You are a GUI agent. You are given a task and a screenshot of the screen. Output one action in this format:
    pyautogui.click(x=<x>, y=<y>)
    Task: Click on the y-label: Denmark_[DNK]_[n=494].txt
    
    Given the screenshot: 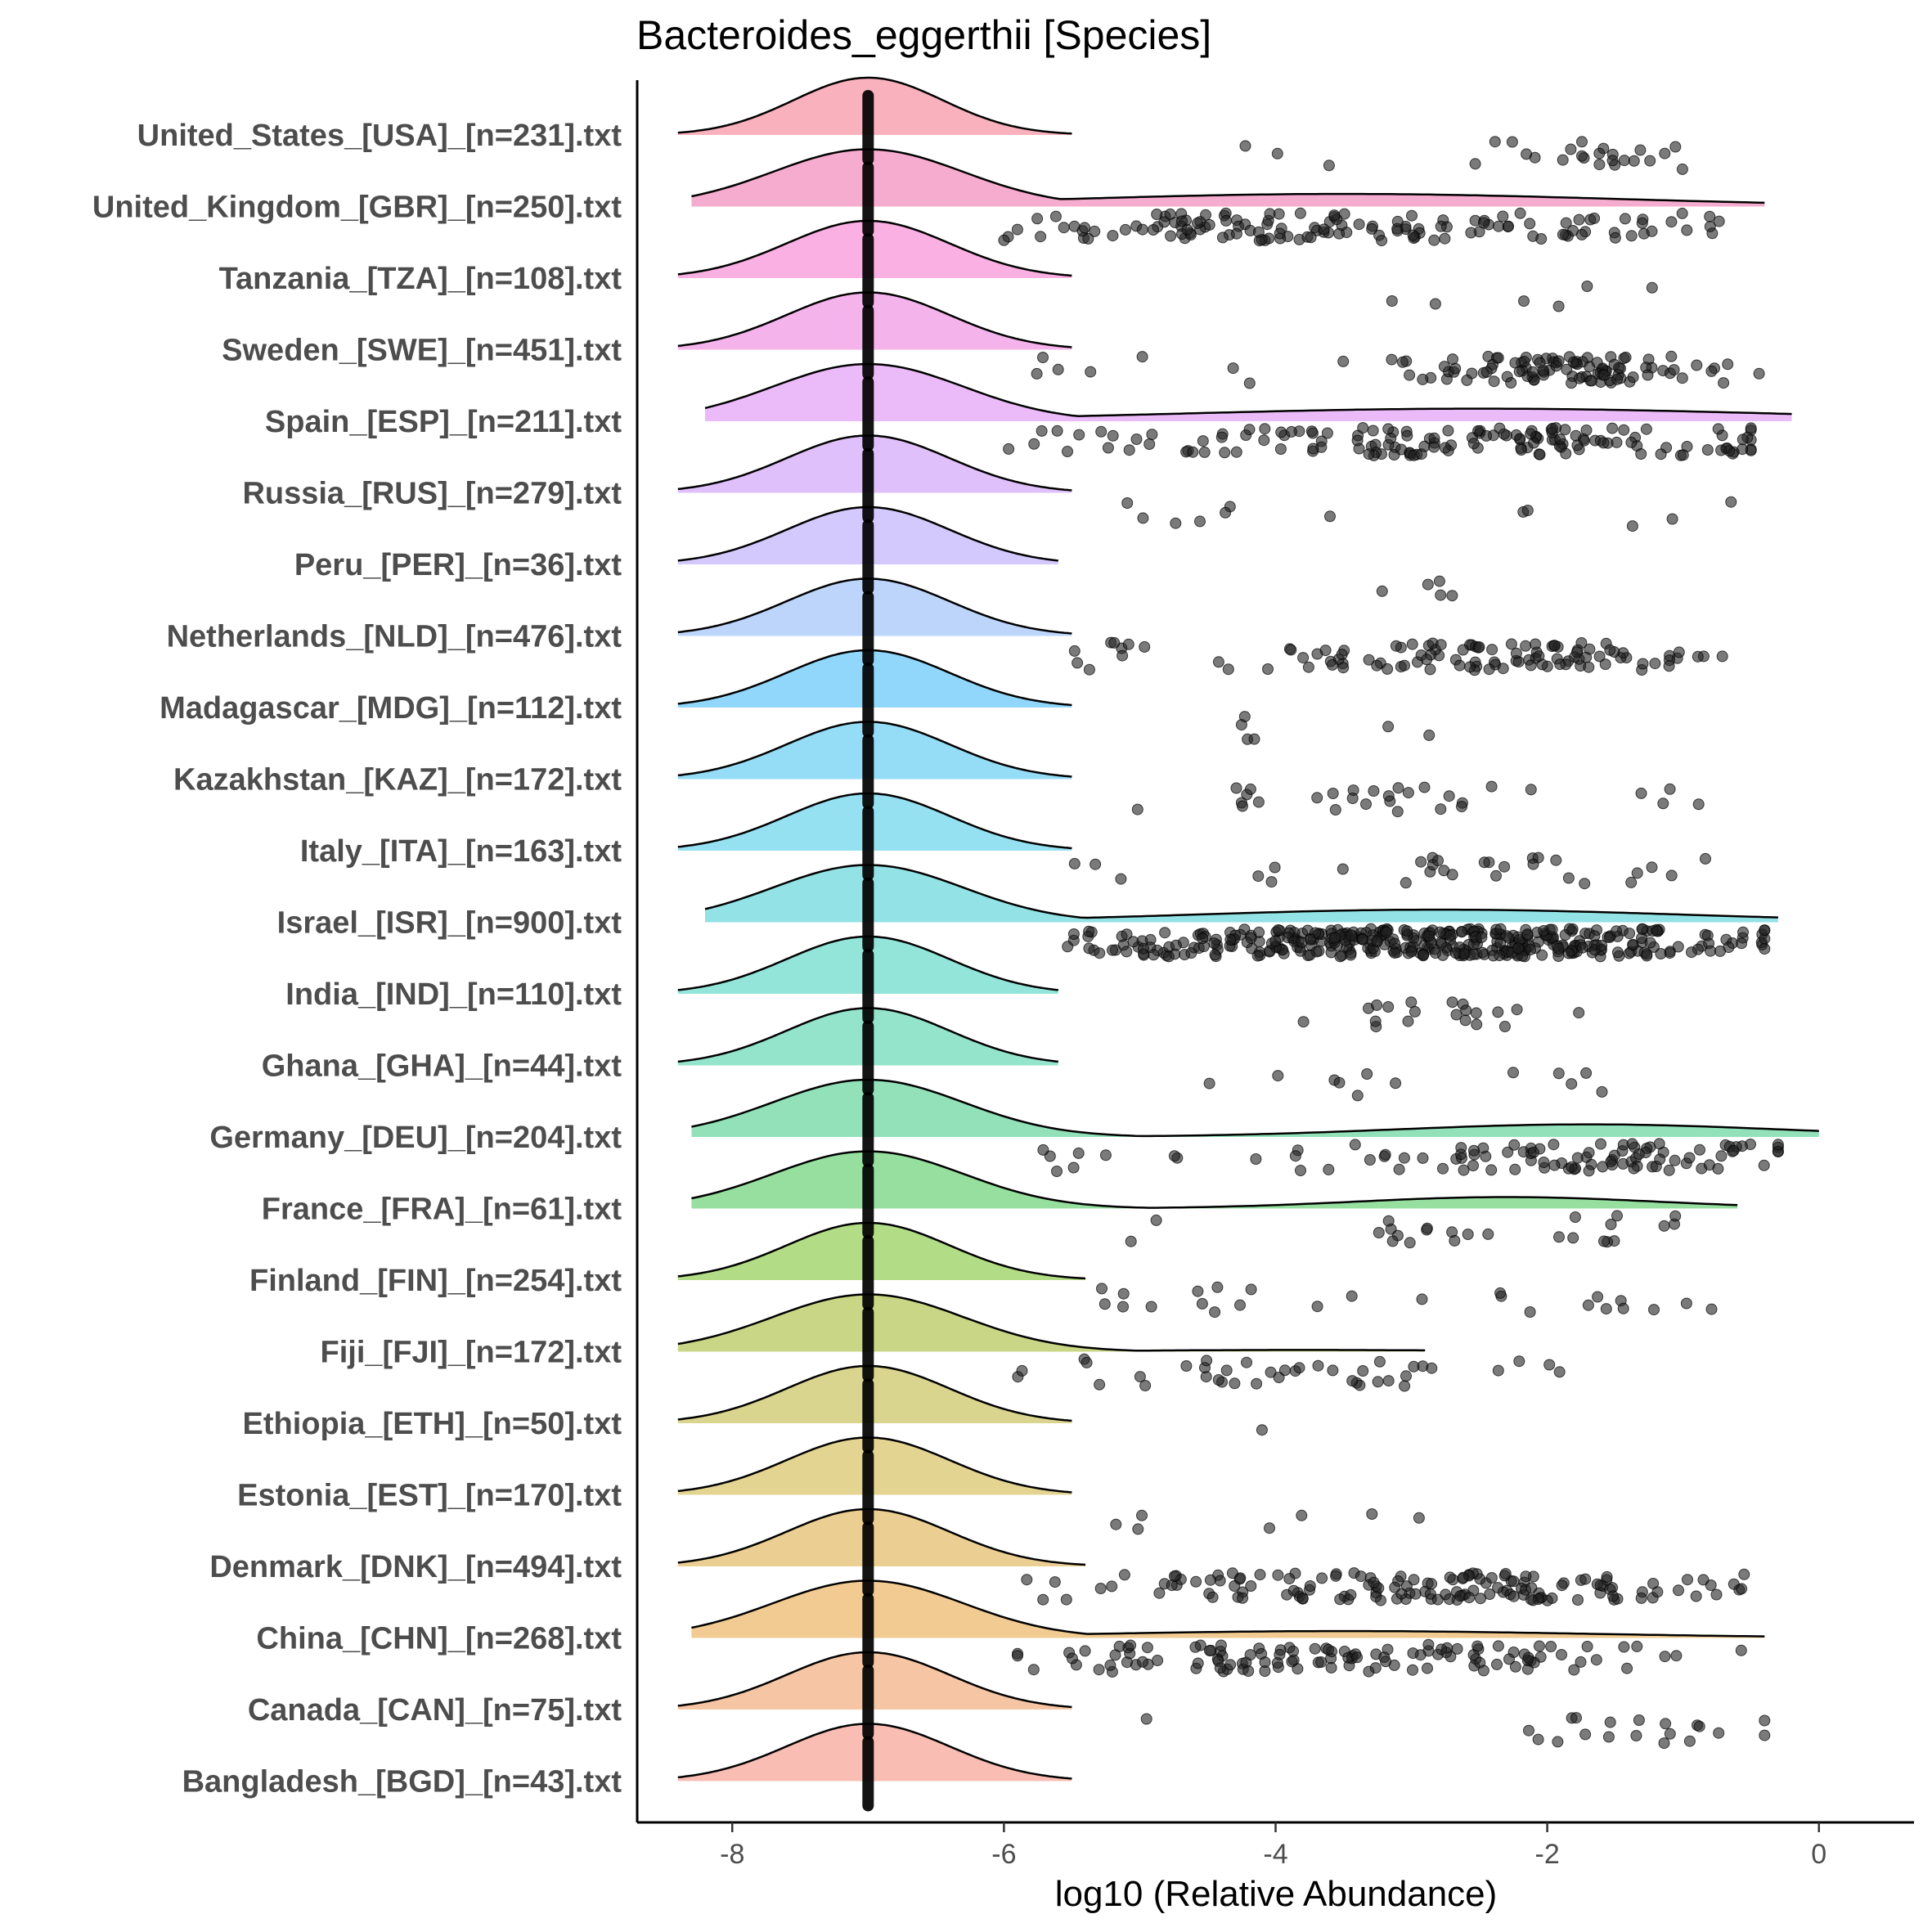 What is the action you would take?
    pyautogui.click(x=416, y=1567)
    